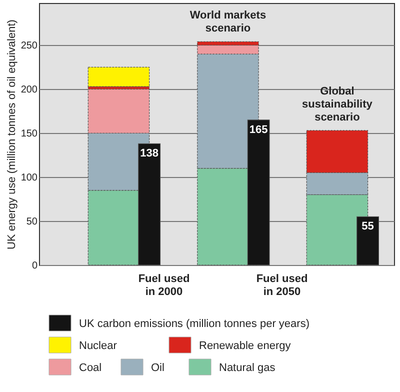  What do you see at coordinates (119, 76) in the screenshot?
I see `bar` at bounding box center [119, 76].